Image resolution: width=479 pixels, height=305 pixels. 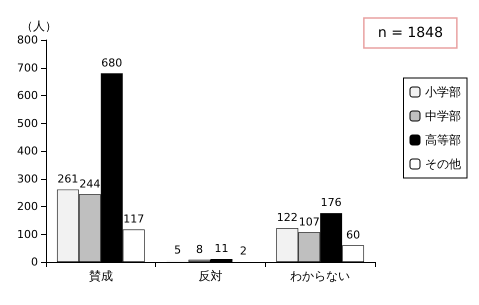 What do you see at coordinates (443, 116) in the screenshot?
I see `legend-label: 中学部` at bounding box center [443, 116].